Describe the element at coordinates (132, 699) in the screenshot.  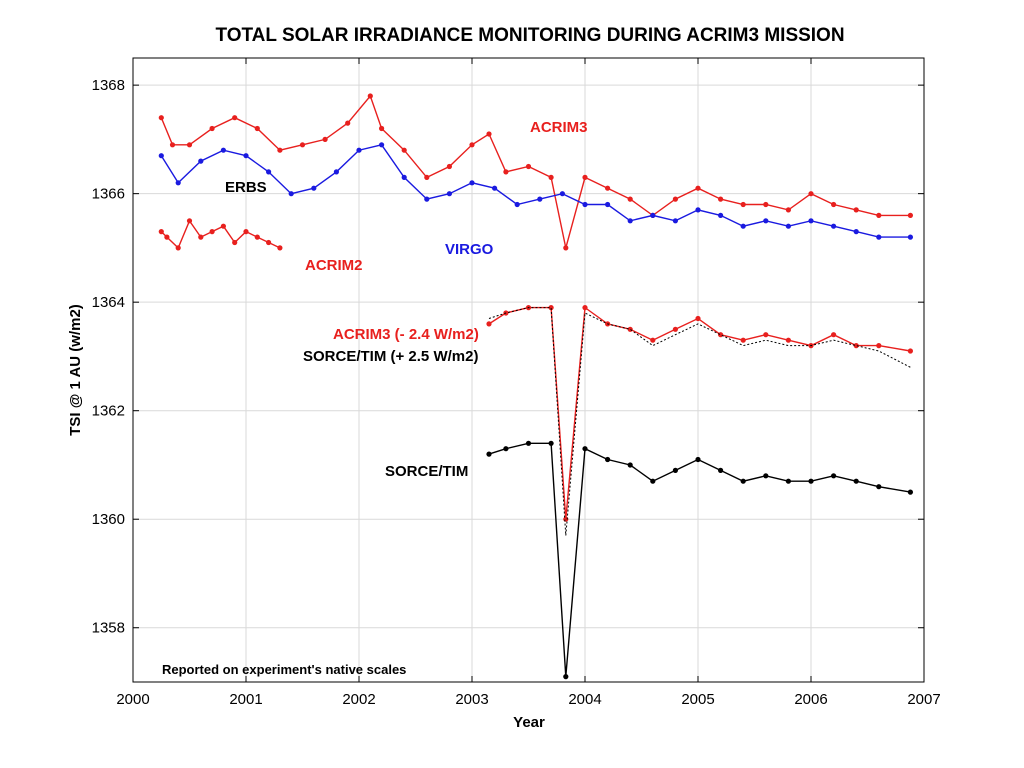
I see `x-tick-label: 2000` at that location.